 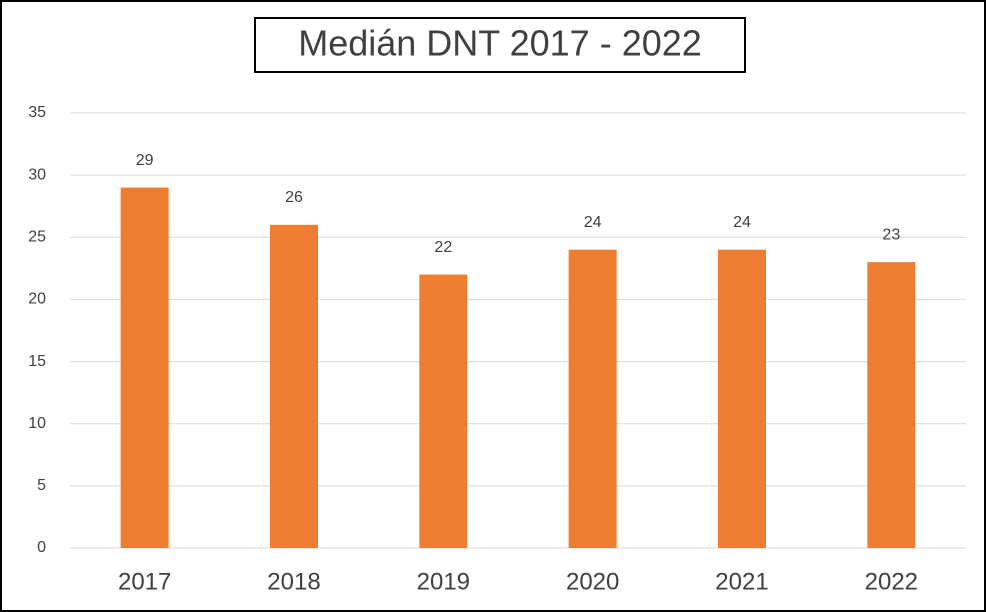 I want to click on data-label: 23, so click(x=891, y=234).